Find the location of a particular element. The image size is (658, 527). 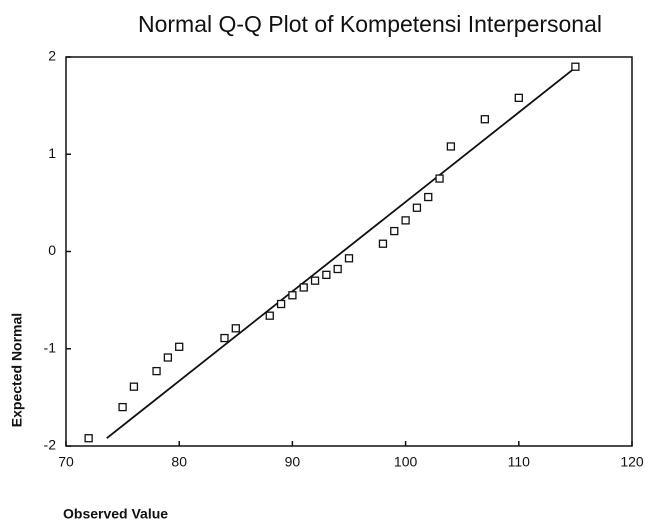

x-tick-label: 80 is located at coordinates (179, 462).